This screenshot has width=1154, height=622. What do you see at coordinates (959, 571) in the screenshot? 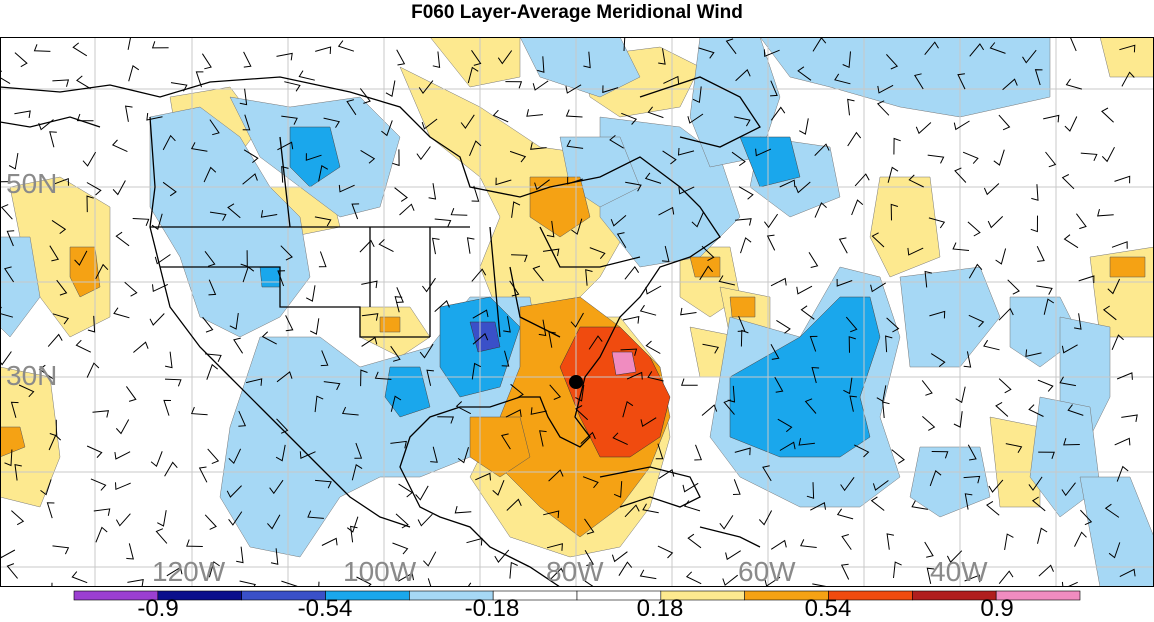
I see `lon-label-40w: 40W` at bounding box center [959, 571].